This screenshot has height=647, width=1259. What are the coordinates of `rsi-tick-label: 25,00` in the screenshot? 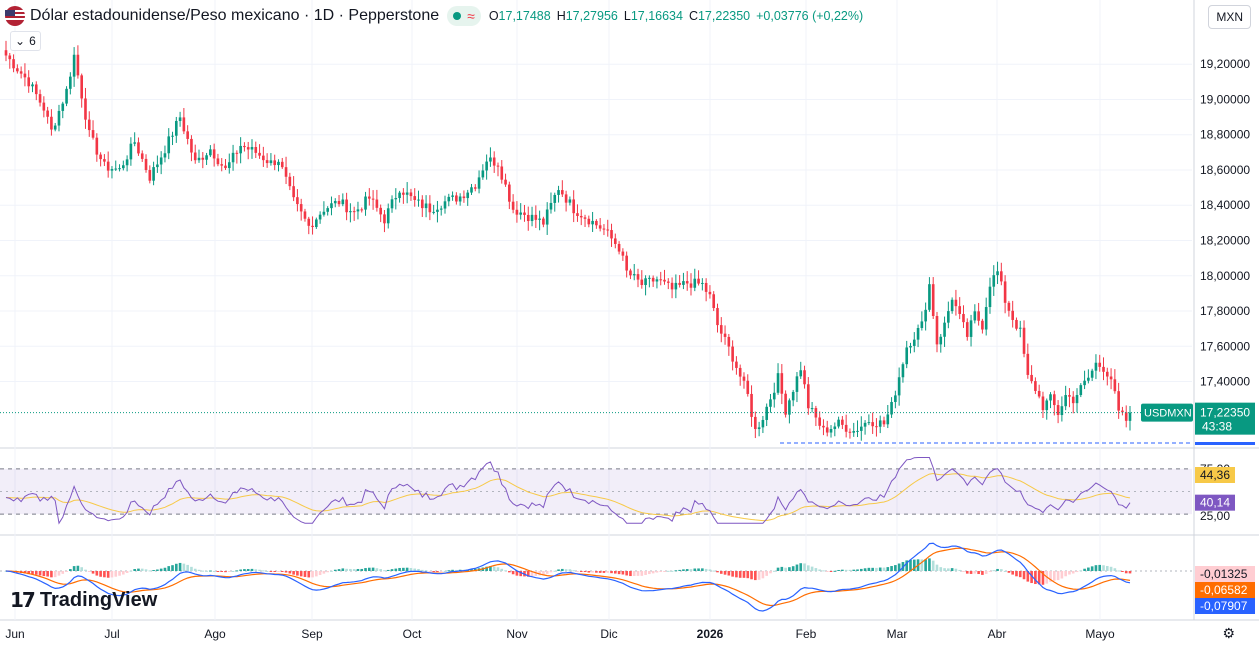 It's located at (1215, 516).